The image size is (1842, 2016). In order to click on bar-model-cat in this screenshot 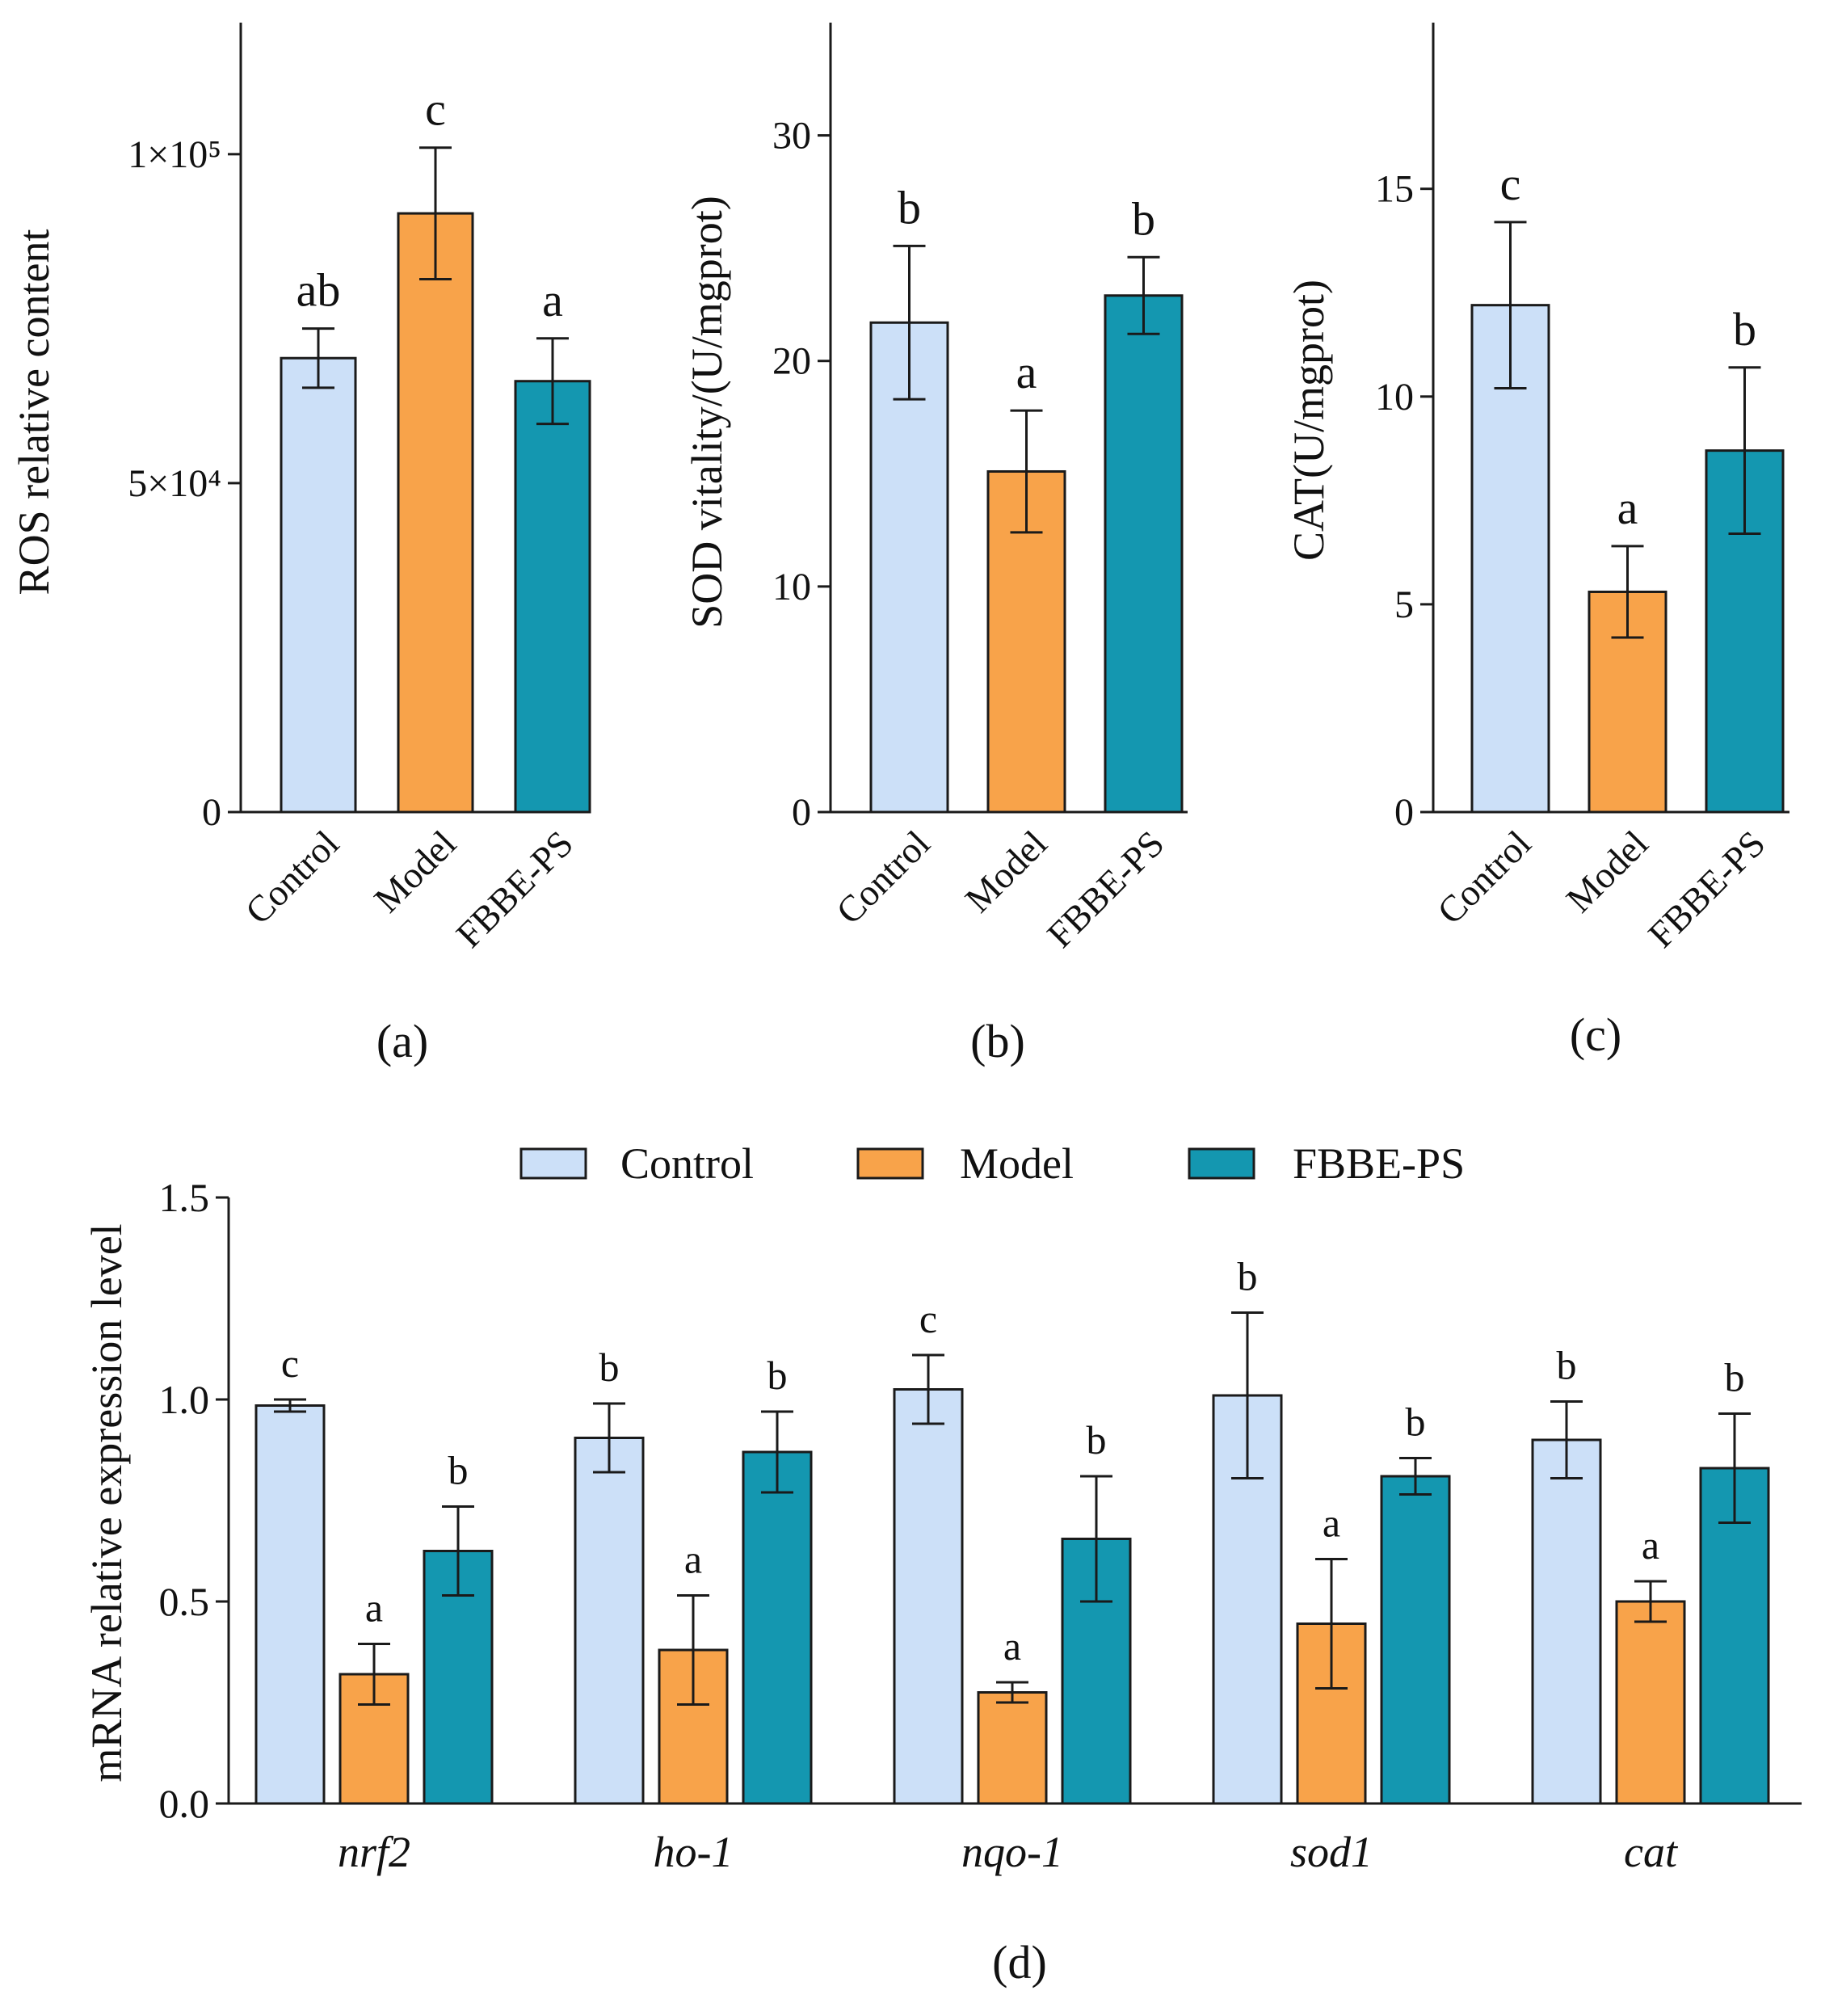, I will do `click(1650, 1703)`.